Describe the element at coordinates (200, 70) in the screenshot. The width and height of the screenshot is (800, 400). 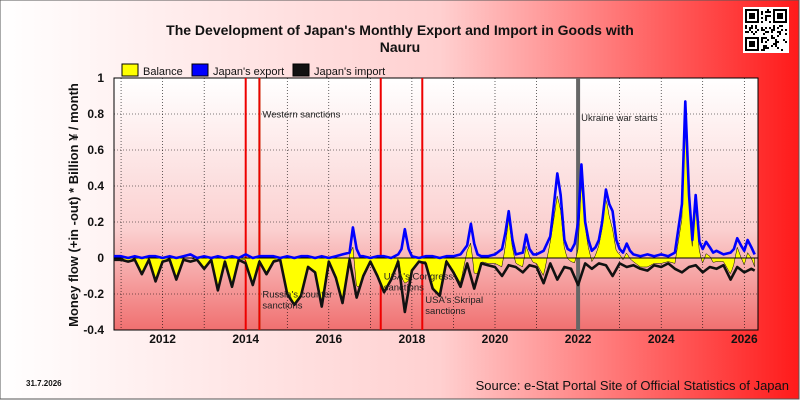
I see `legend-swatch-export` at that location.